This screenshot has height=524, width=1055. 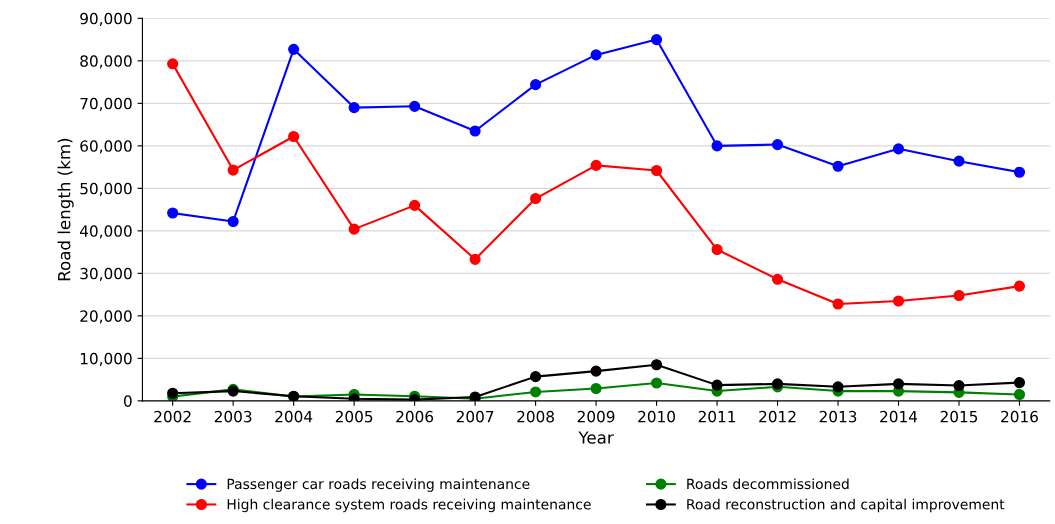 What do you see at coordinates (535, 416) in the screenshot?
I see `x-tick-label: 2008` at bounding box center [535, 416].